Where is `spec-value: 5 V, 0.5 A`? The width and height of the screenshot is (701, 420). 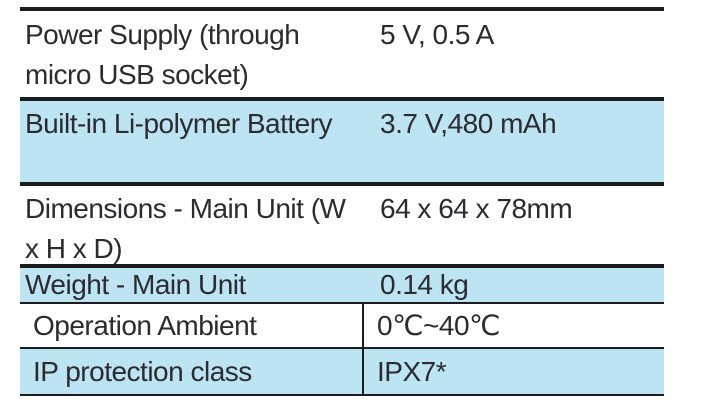 spec-value: 5 V, 0.5 A is located at coordinates (437, 34).